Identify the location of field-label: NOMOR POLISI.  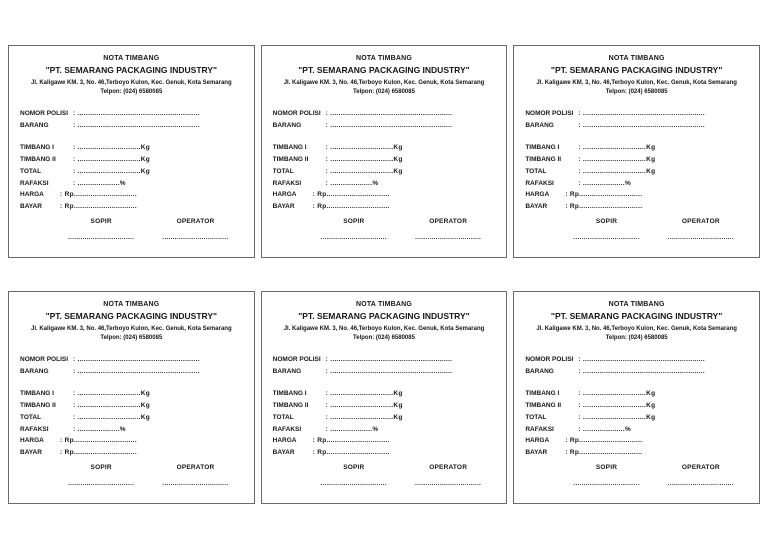
(296, 359).